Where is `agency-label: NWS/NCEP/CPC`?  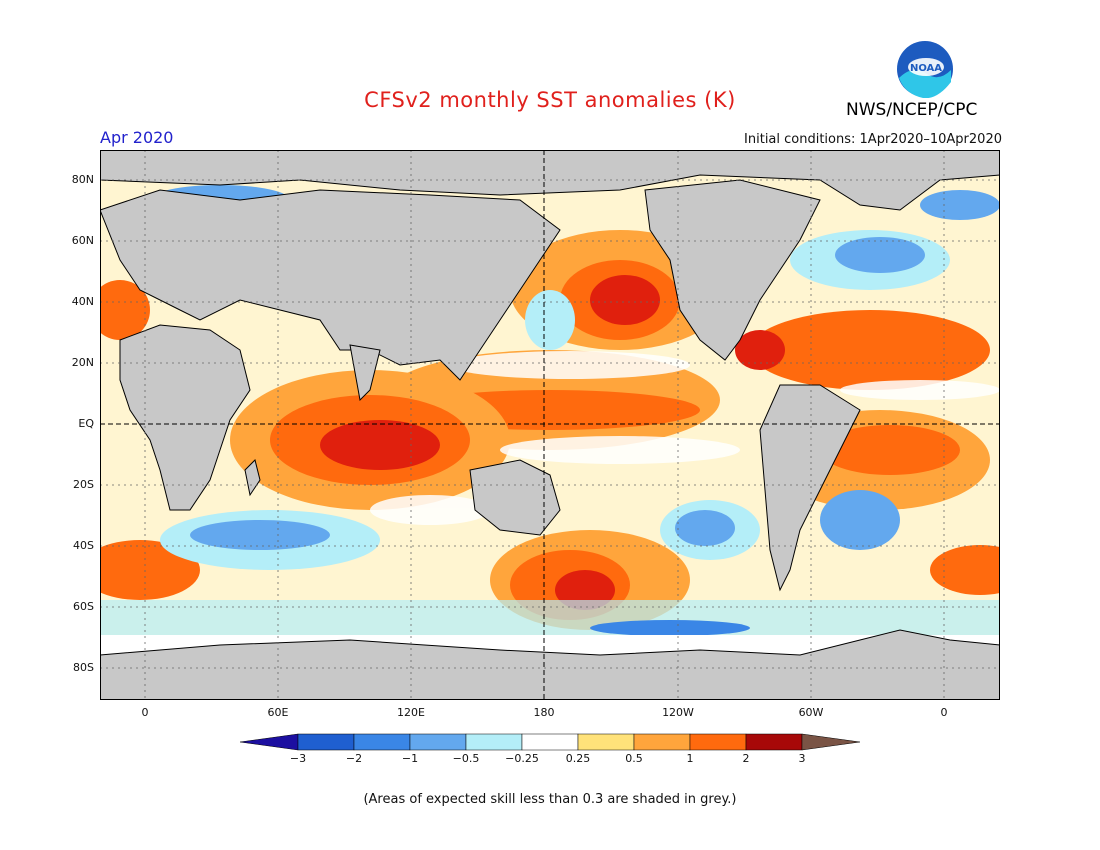 agency-label: NWS/NCEP/CPC is located at coordinates (912, 110).